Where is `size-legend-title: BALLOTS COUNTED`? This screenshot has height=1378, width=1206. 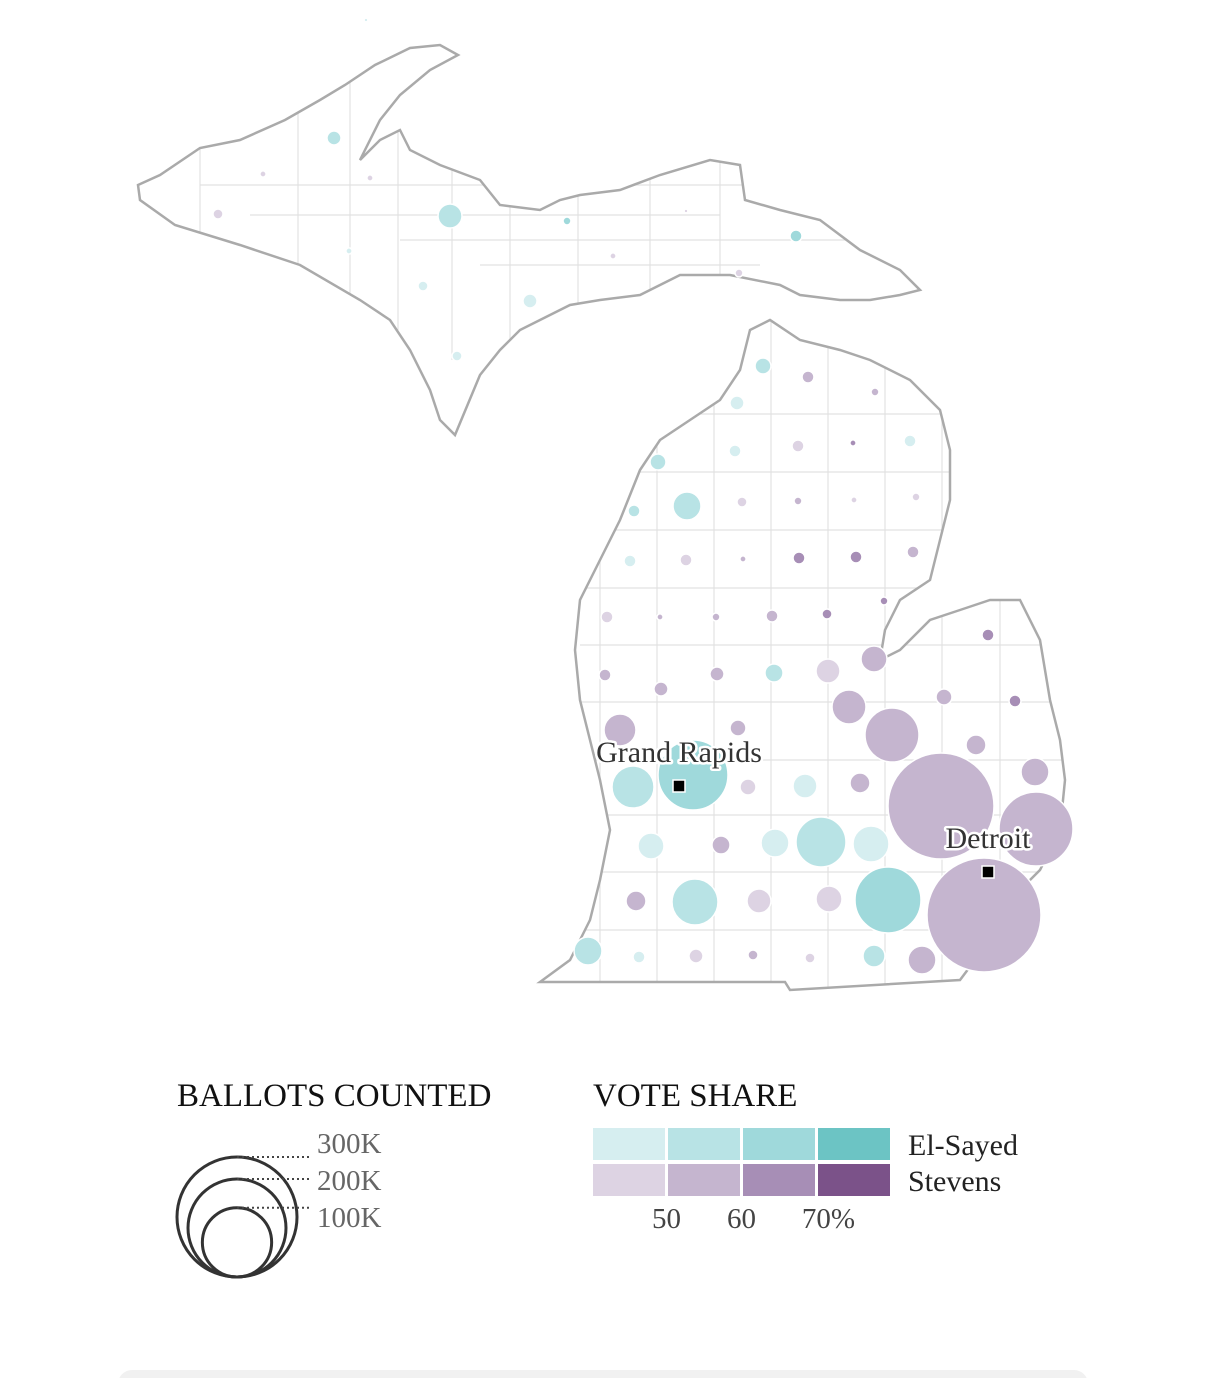 size-legend-title: BALLOTS COUNTED is located at coordinates (334, 1096).